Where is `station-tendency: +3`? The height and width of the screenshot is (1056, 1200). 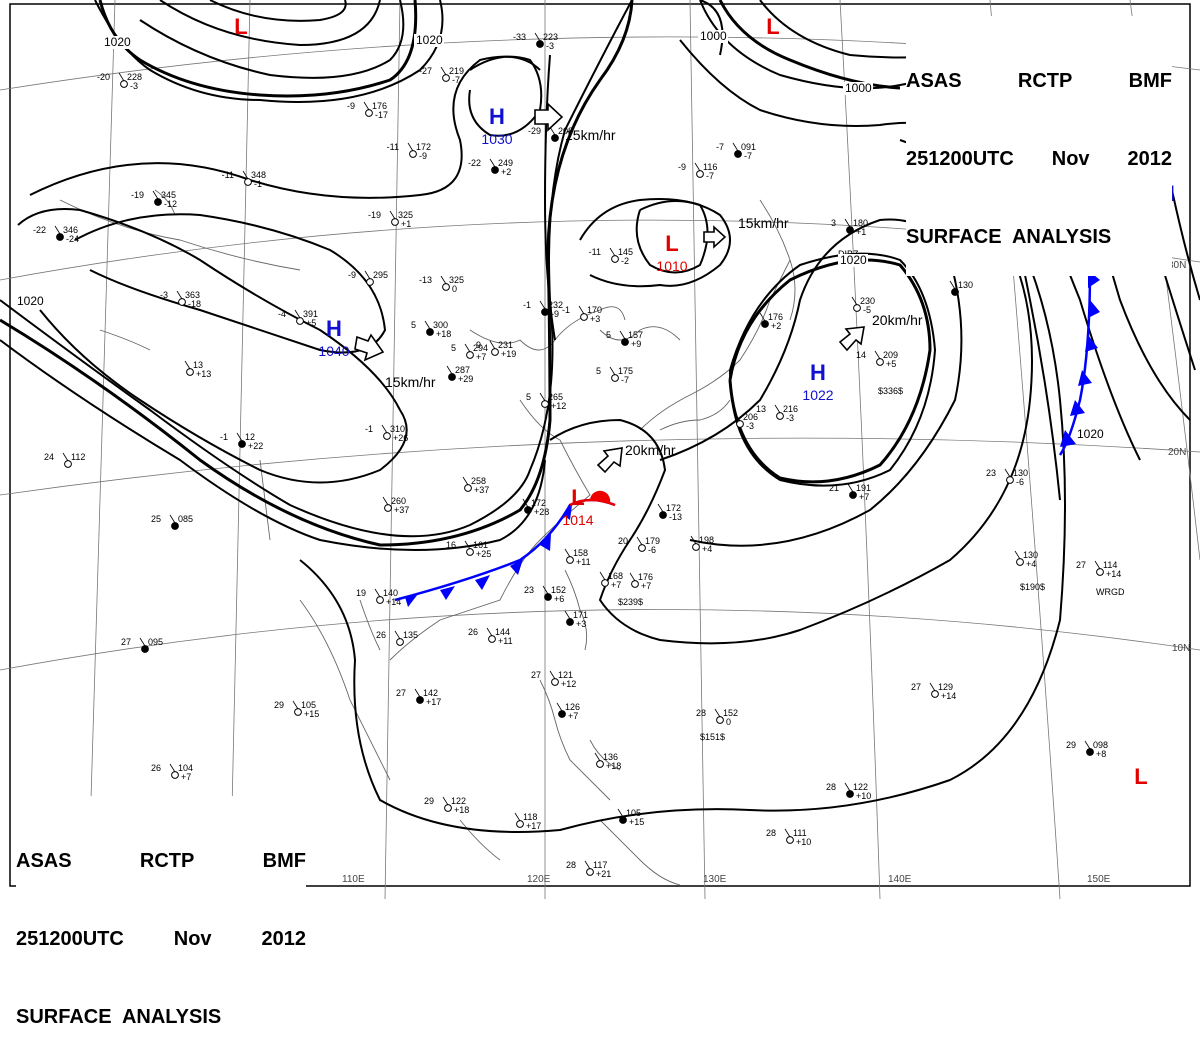
station-tendency: +3 is located at coordinates (595, 319).